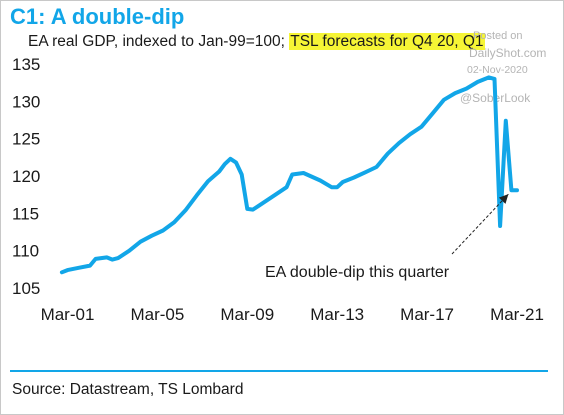 The image size is (564, 415). I want to click on footer-rule, so click(279, 371).